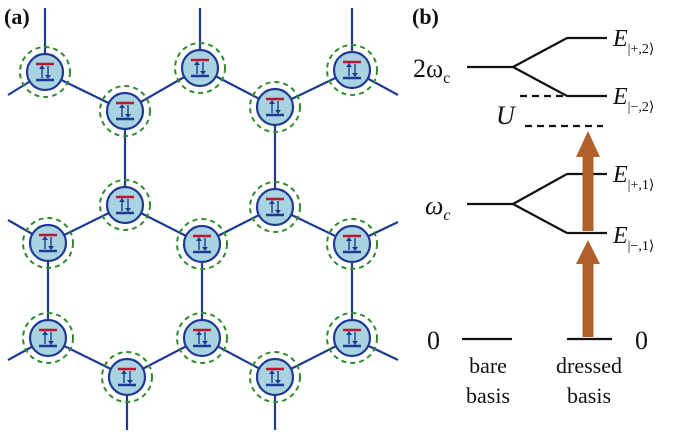  I want to click on e-plus-1-label: E|+,1⟩, so click(633, 177).